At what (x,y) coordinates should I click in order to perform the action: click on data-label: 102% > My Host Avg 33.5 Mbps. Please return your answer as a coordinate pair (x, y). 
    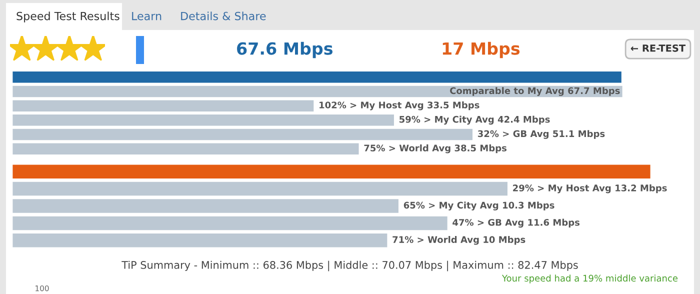
    Looking at the image, I should click on (400, 105).